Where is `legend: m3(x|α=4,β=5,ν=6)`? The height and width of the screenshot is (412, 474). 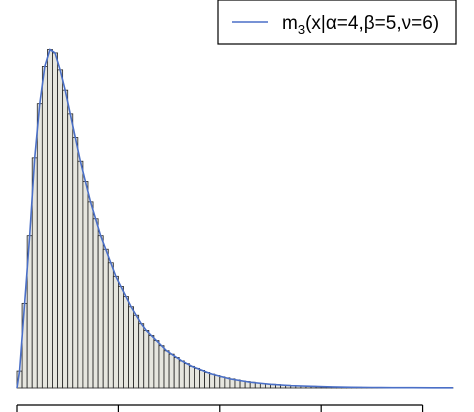 legend: m3(x|α=4,β=5,ν=6) is located at coordinates (337, 22).